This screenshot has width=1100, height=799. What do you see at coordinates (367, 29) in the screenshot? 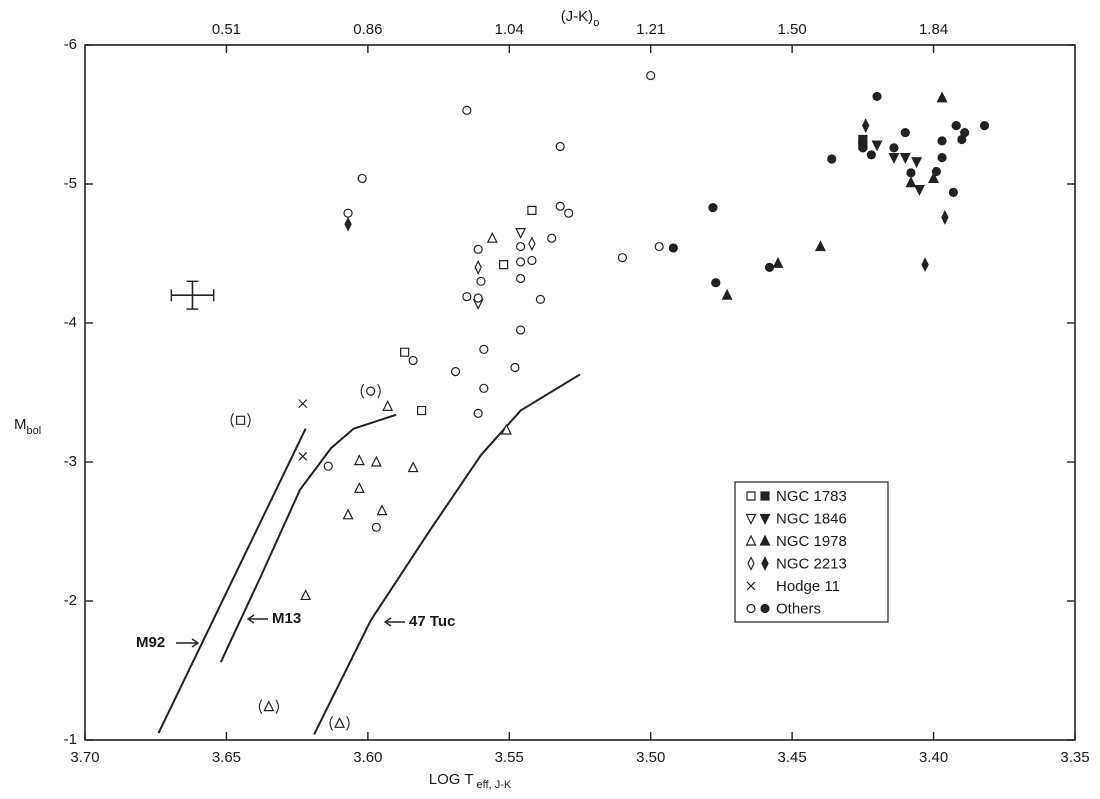
I see `x2-tick-label: 0.86` at bounding box center [367, 29].